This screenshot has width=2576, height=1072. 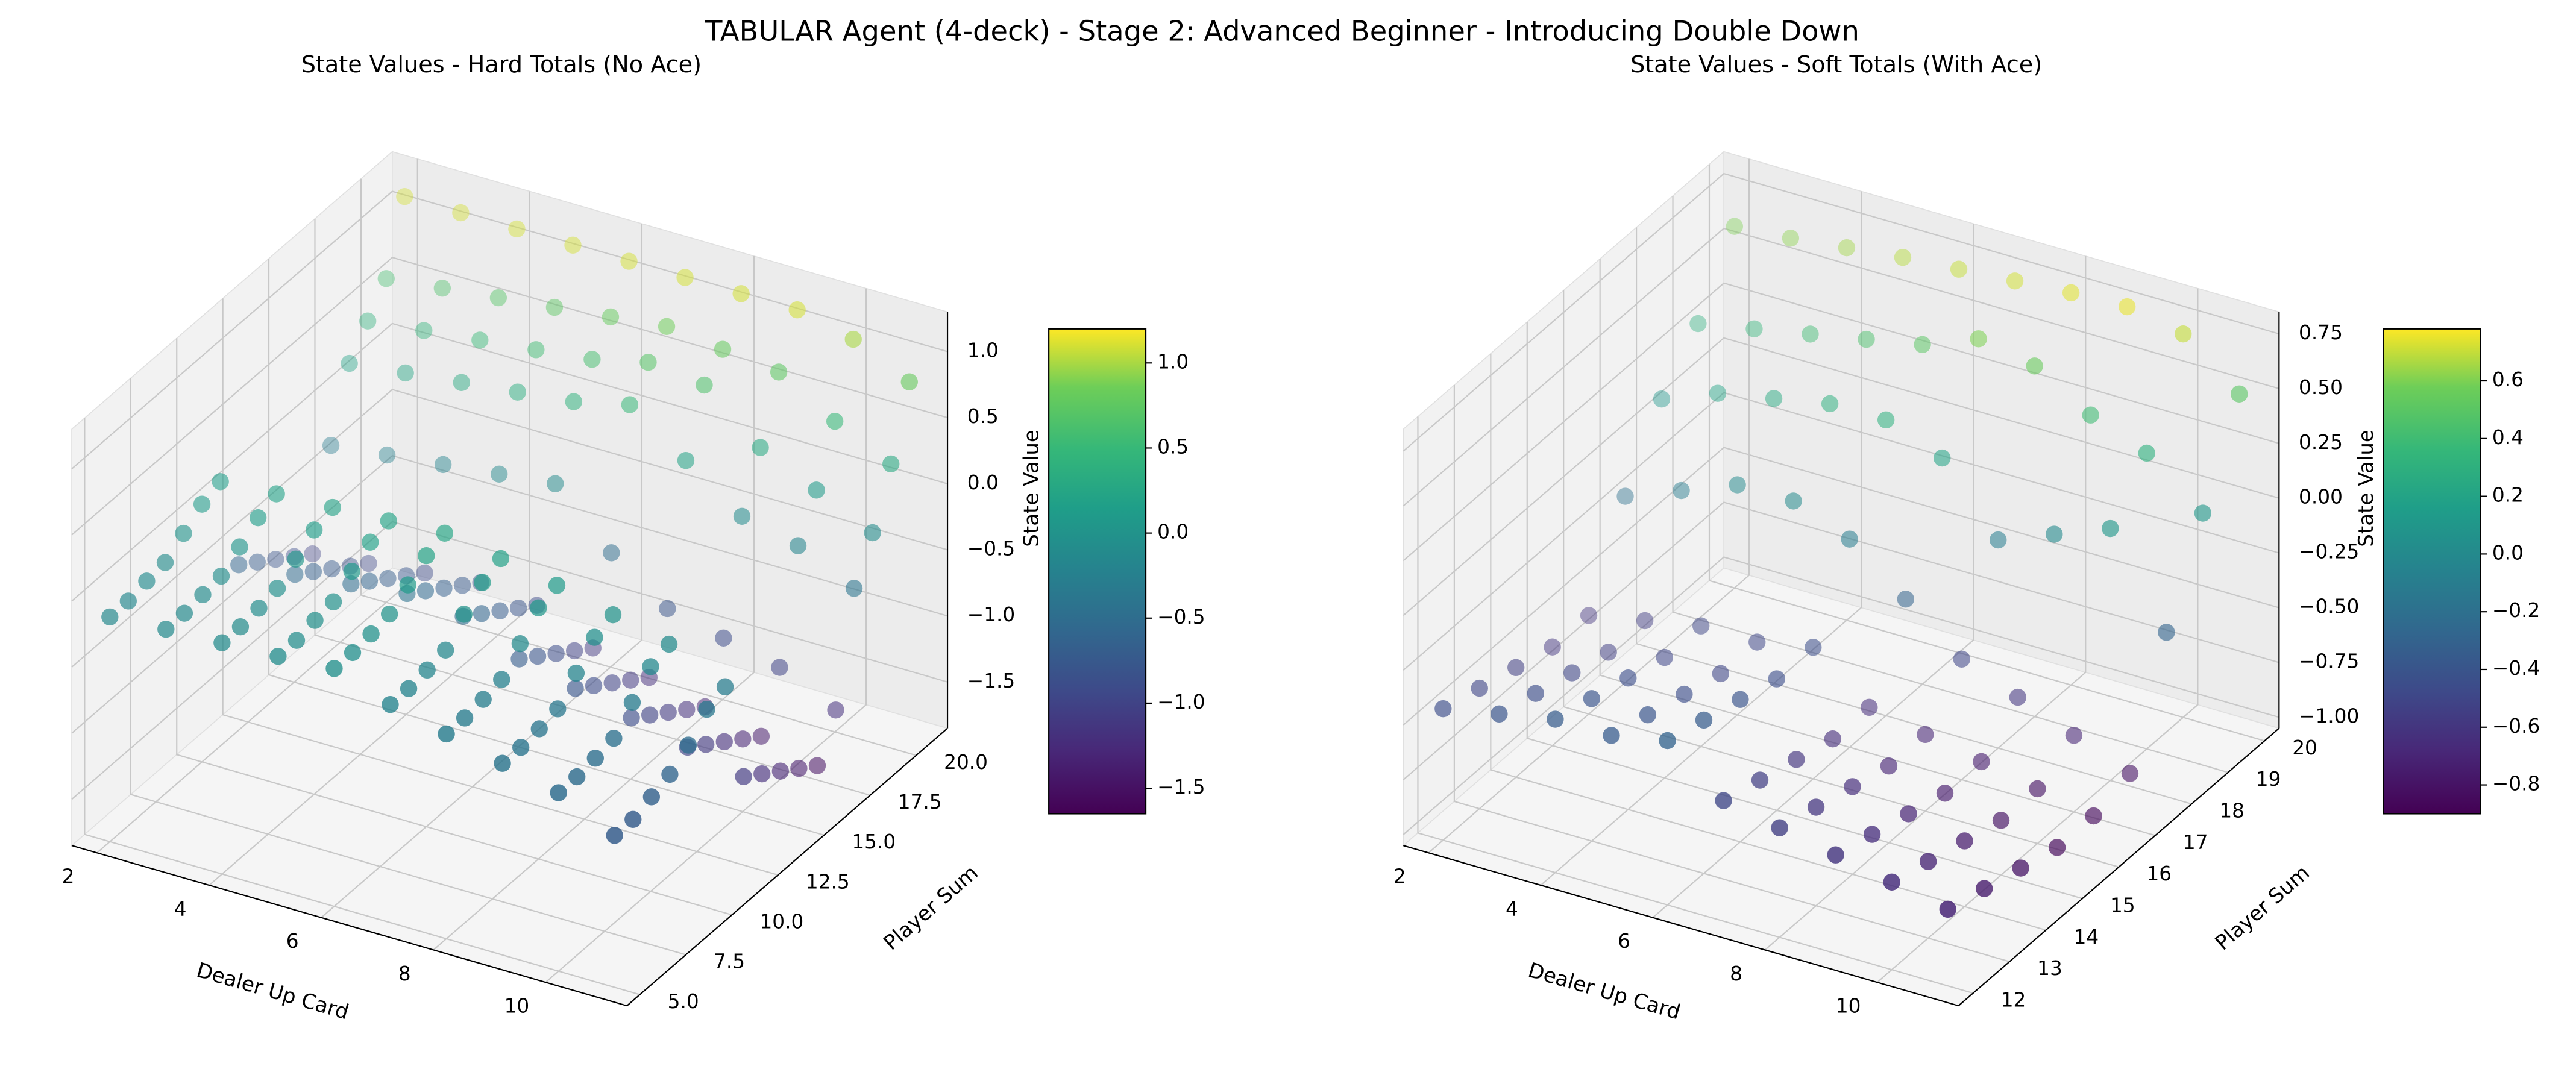 What do you see at coordinates (983, 350) in the screenshot?
I see `z-tick-label: 1.0` at bounding box center [983, 350].